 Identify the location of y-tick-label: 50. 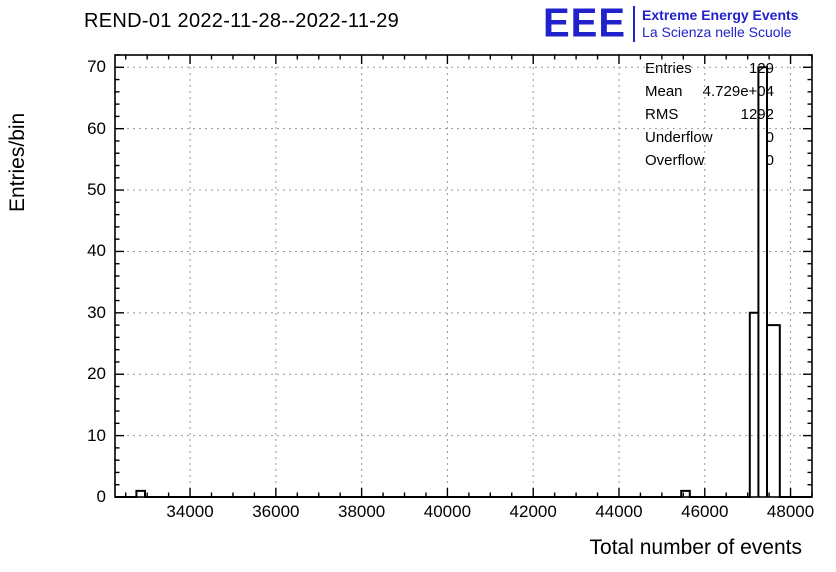
(96, 190).